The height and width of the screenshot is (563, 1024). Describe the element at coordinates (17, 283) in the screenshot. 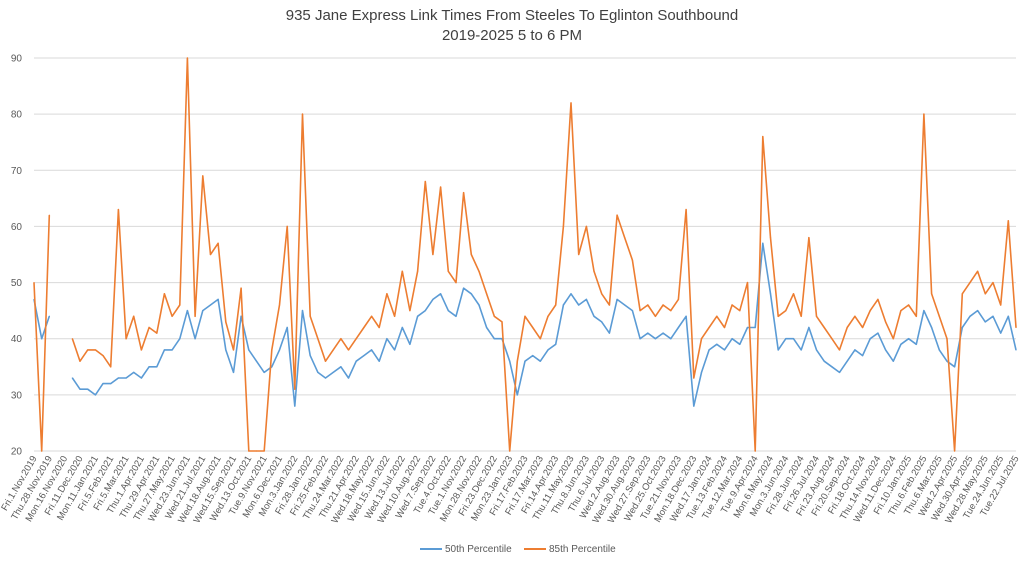

I see `y-tick-label: 50` at that location.